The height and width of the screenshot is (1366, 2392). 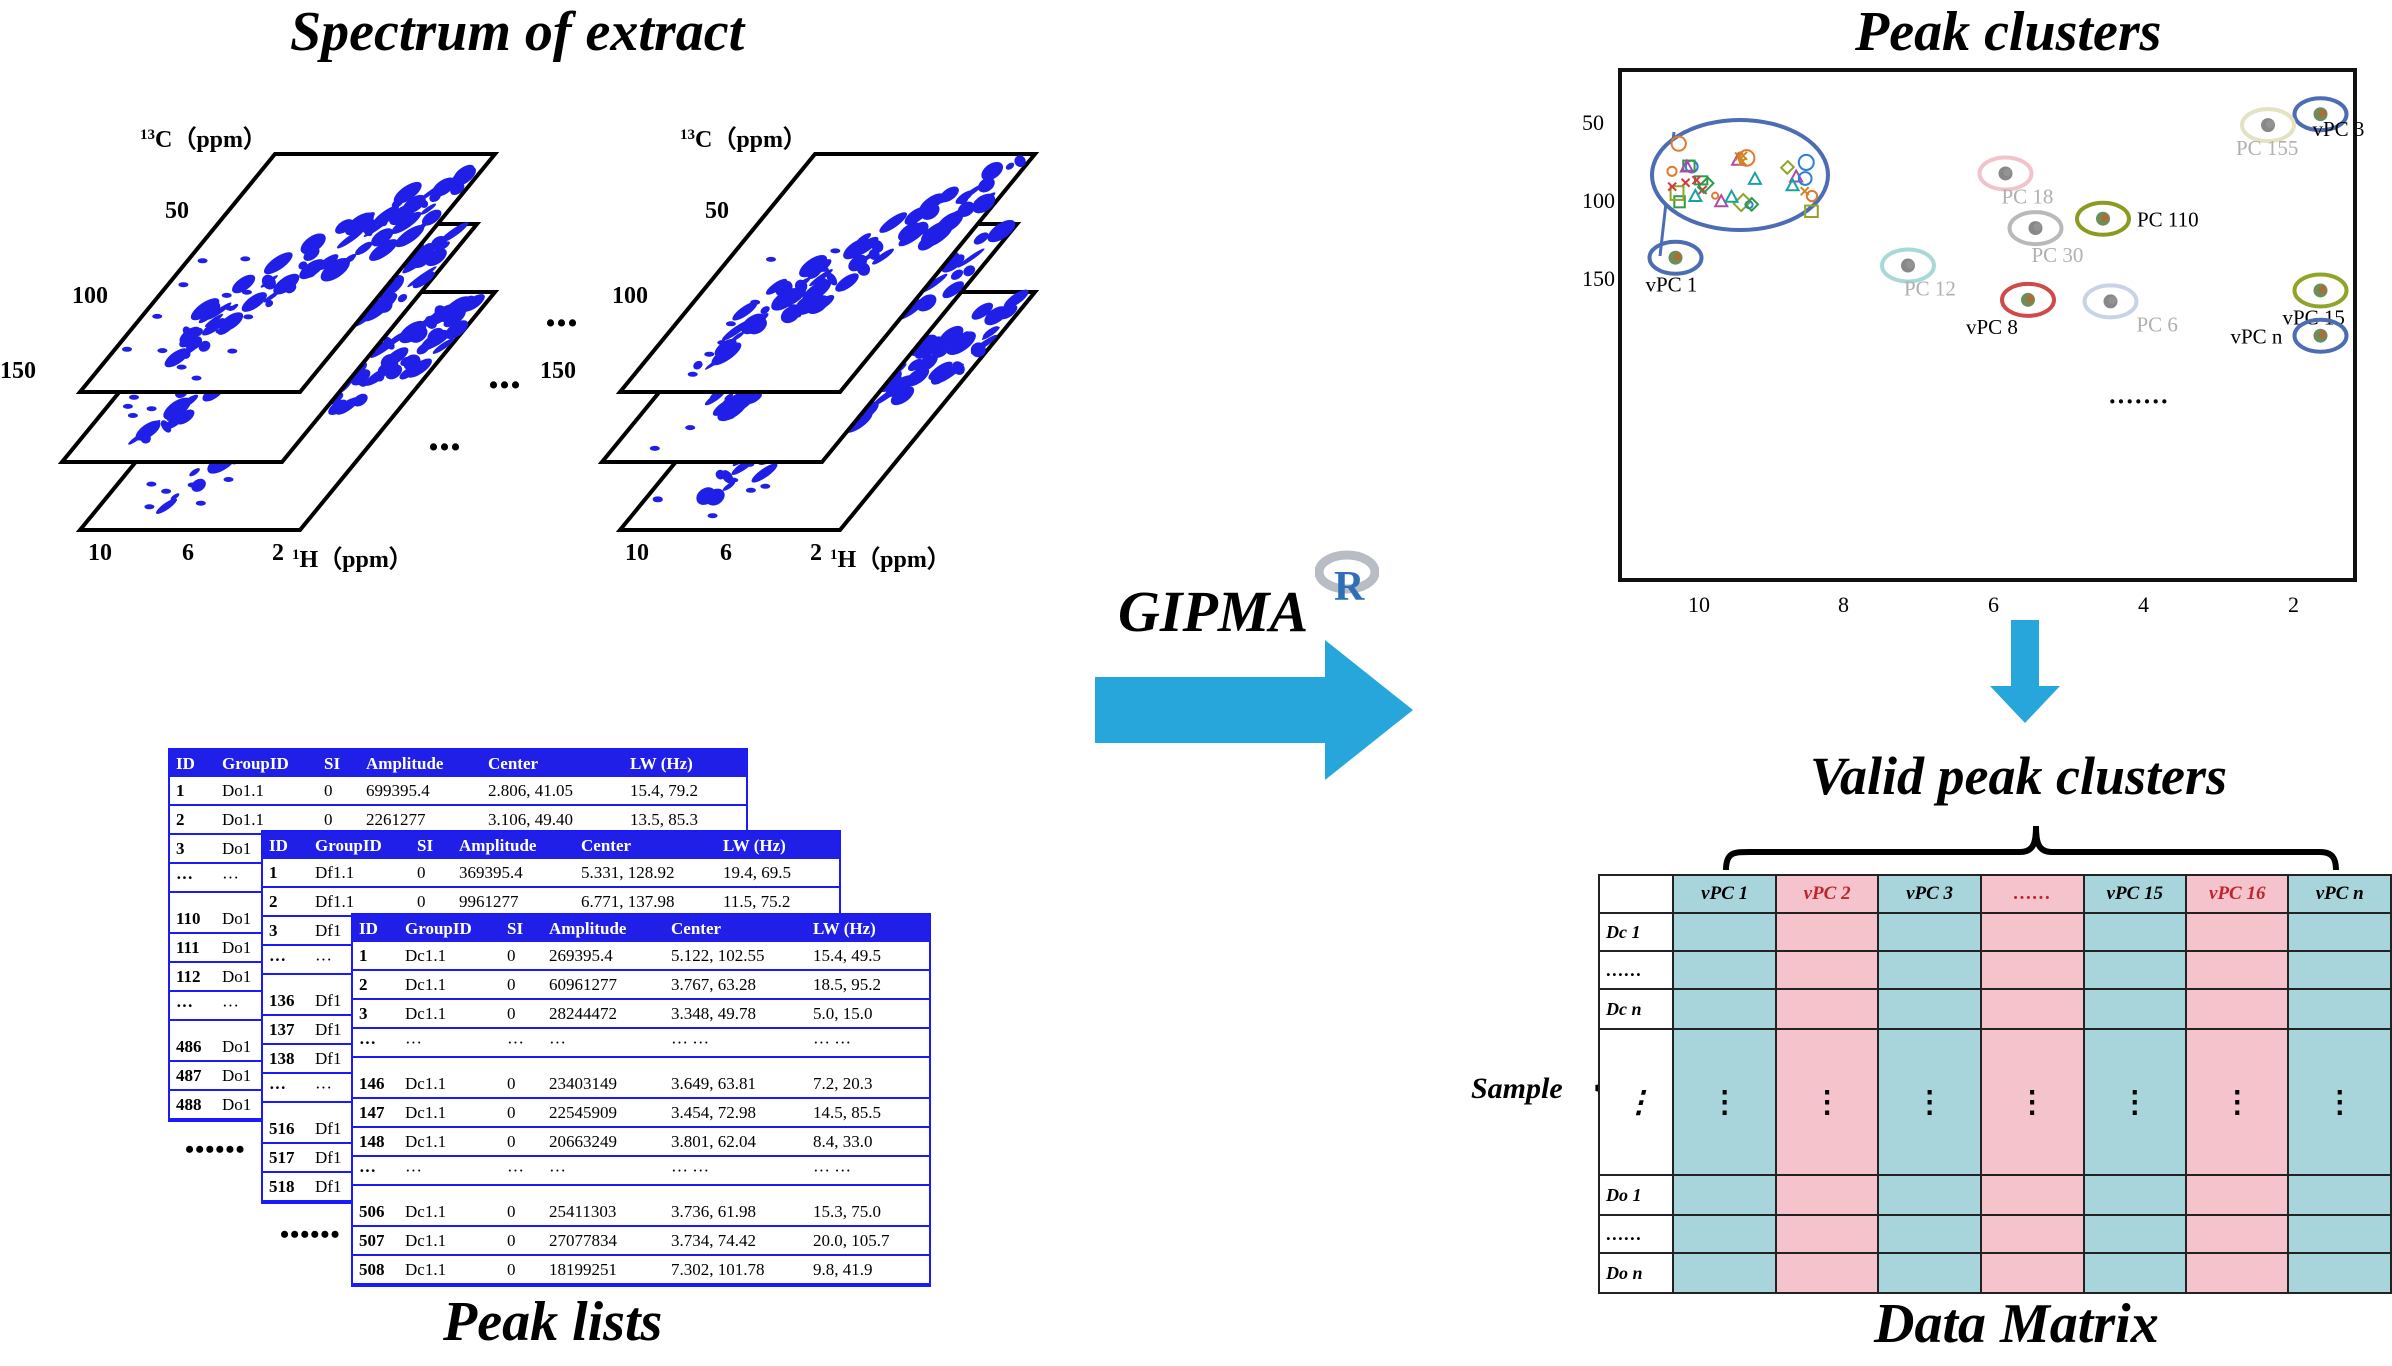 I want to click on peak-list-ellipsis-1: ••••••, so click(x=215, y=1149).